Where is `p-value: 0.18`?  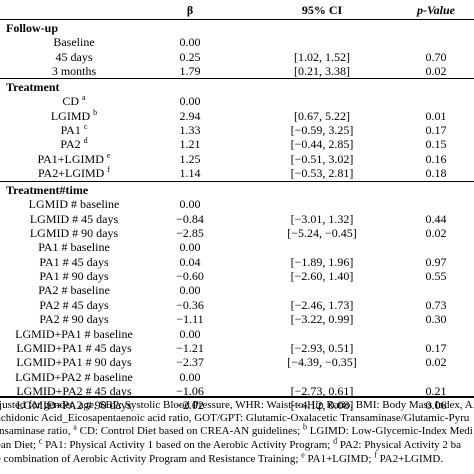
p-value: 0.18 is located at coordinates (436, 173).